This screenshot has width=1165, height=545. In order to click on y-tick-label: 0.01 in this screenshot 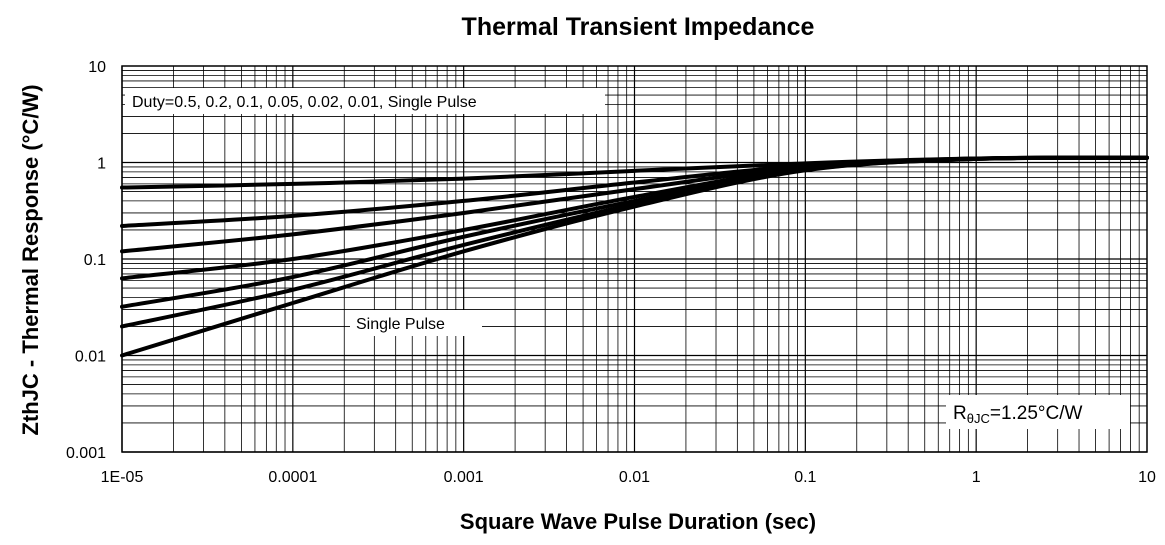, I will do `click(90, 357)`.